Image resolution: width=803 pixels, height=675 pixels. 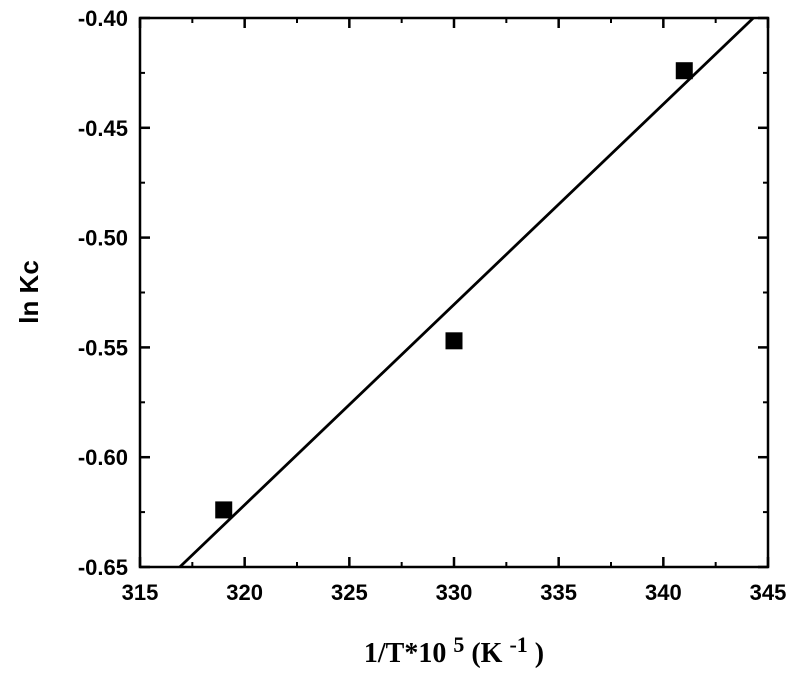 What do you see at coordinates (29, 292) in the screenshot?
I see `y-axis-label: ln Kc` at bounding box center [29, 292].